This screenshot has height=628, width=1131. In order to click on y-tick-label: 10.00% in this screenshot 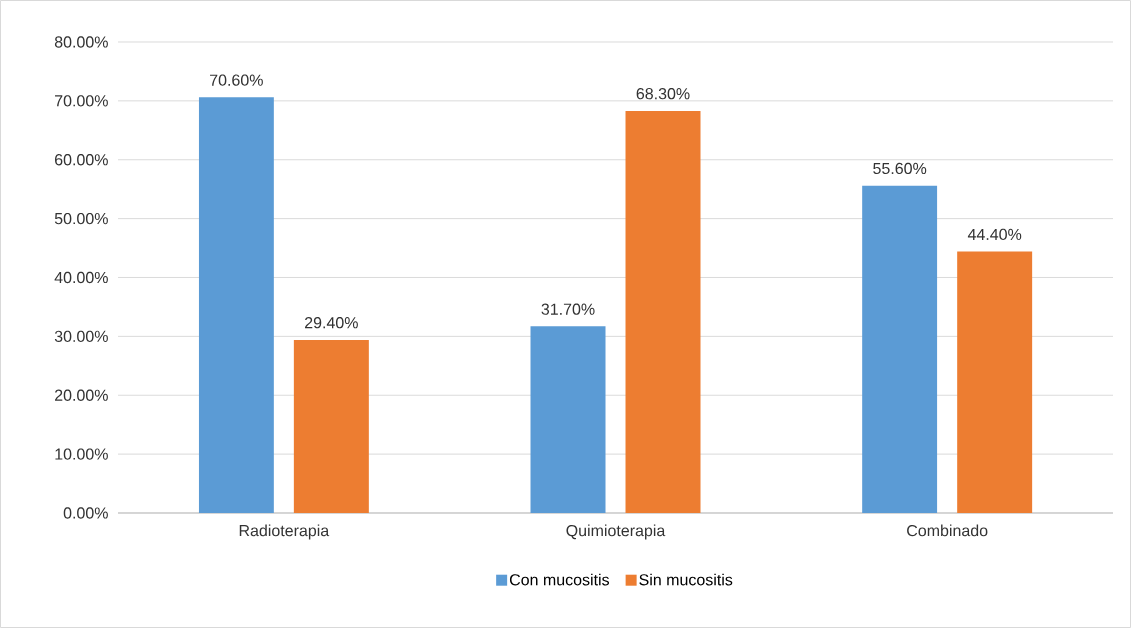, I will do `click(81, 454)`.